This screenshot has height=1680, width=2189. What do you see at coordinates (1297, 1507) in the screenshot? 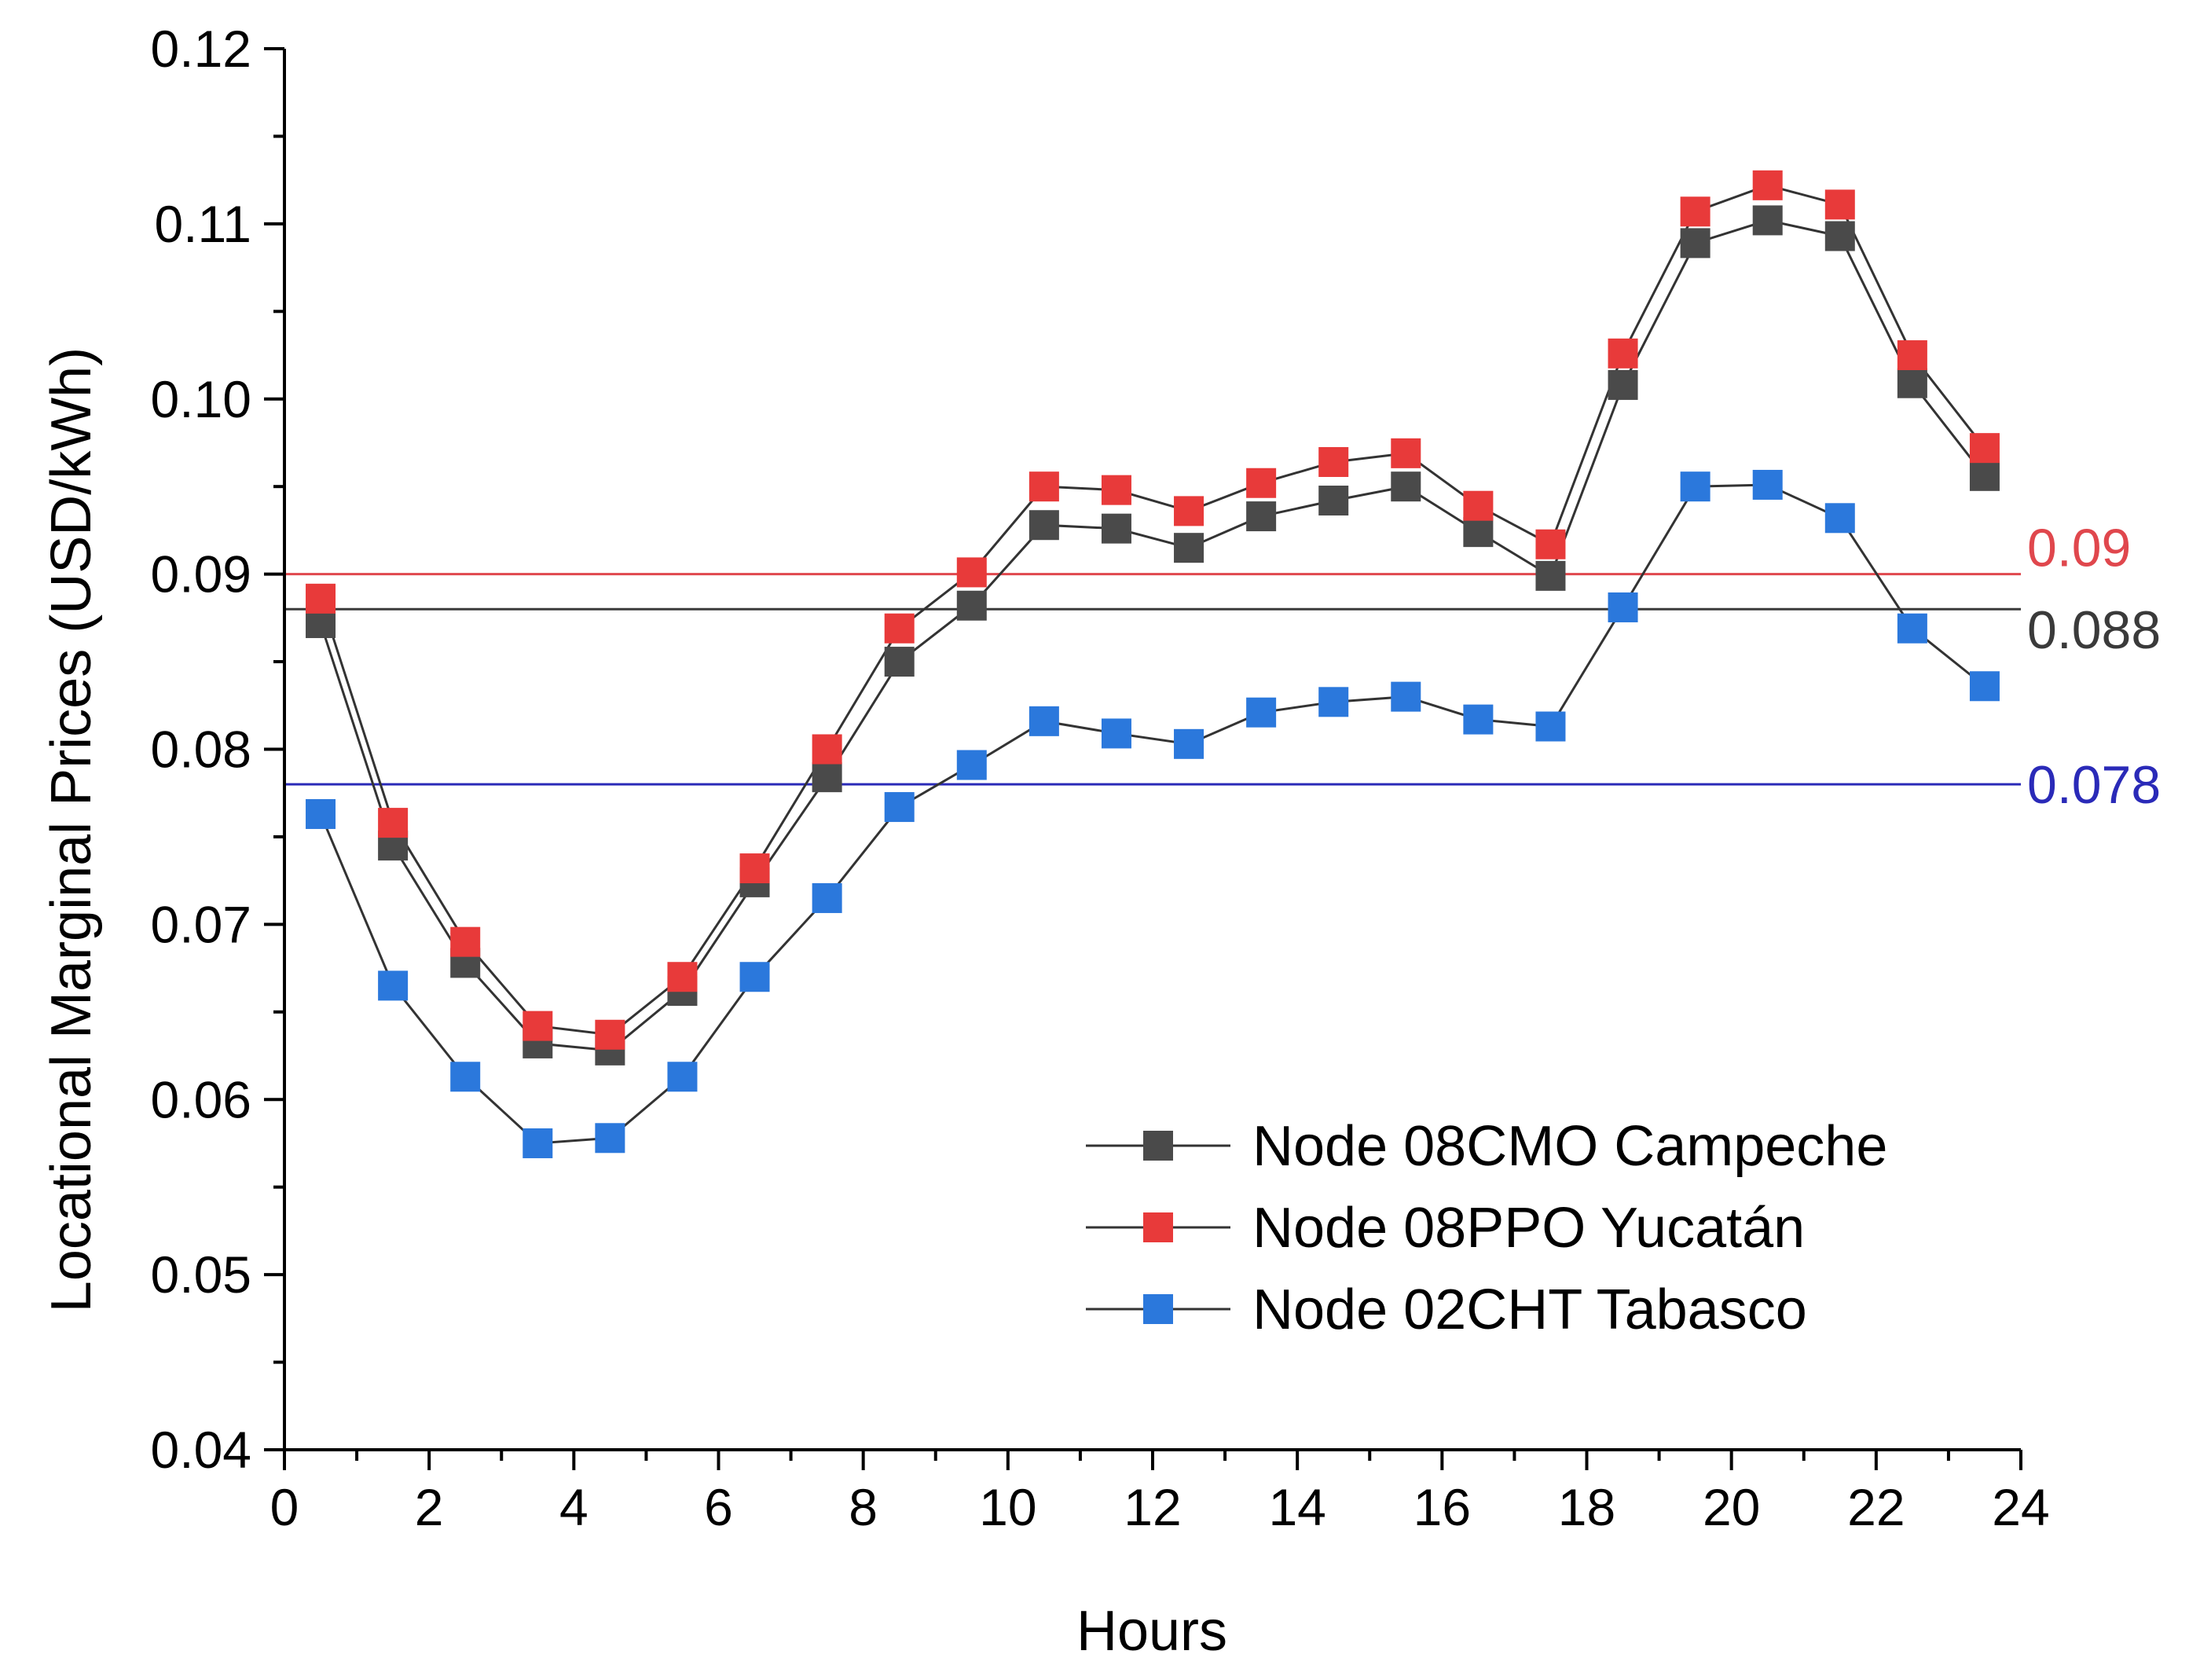
I see `x-tick-label: 14` at bounding box center [1297, 1507].